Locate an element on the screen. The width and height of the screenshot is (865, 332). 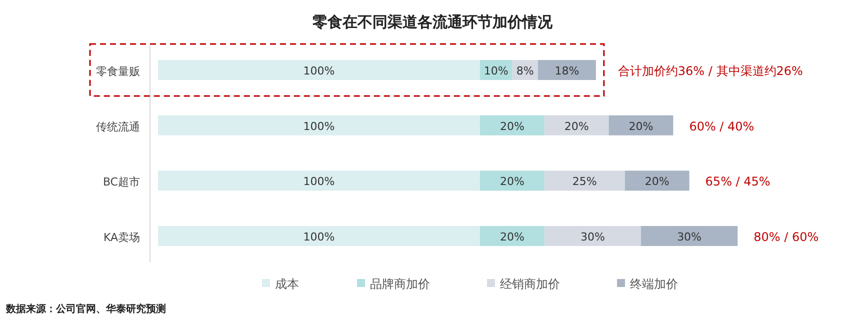
annotation: 60% / 40% is located at coordinates (721, 126).